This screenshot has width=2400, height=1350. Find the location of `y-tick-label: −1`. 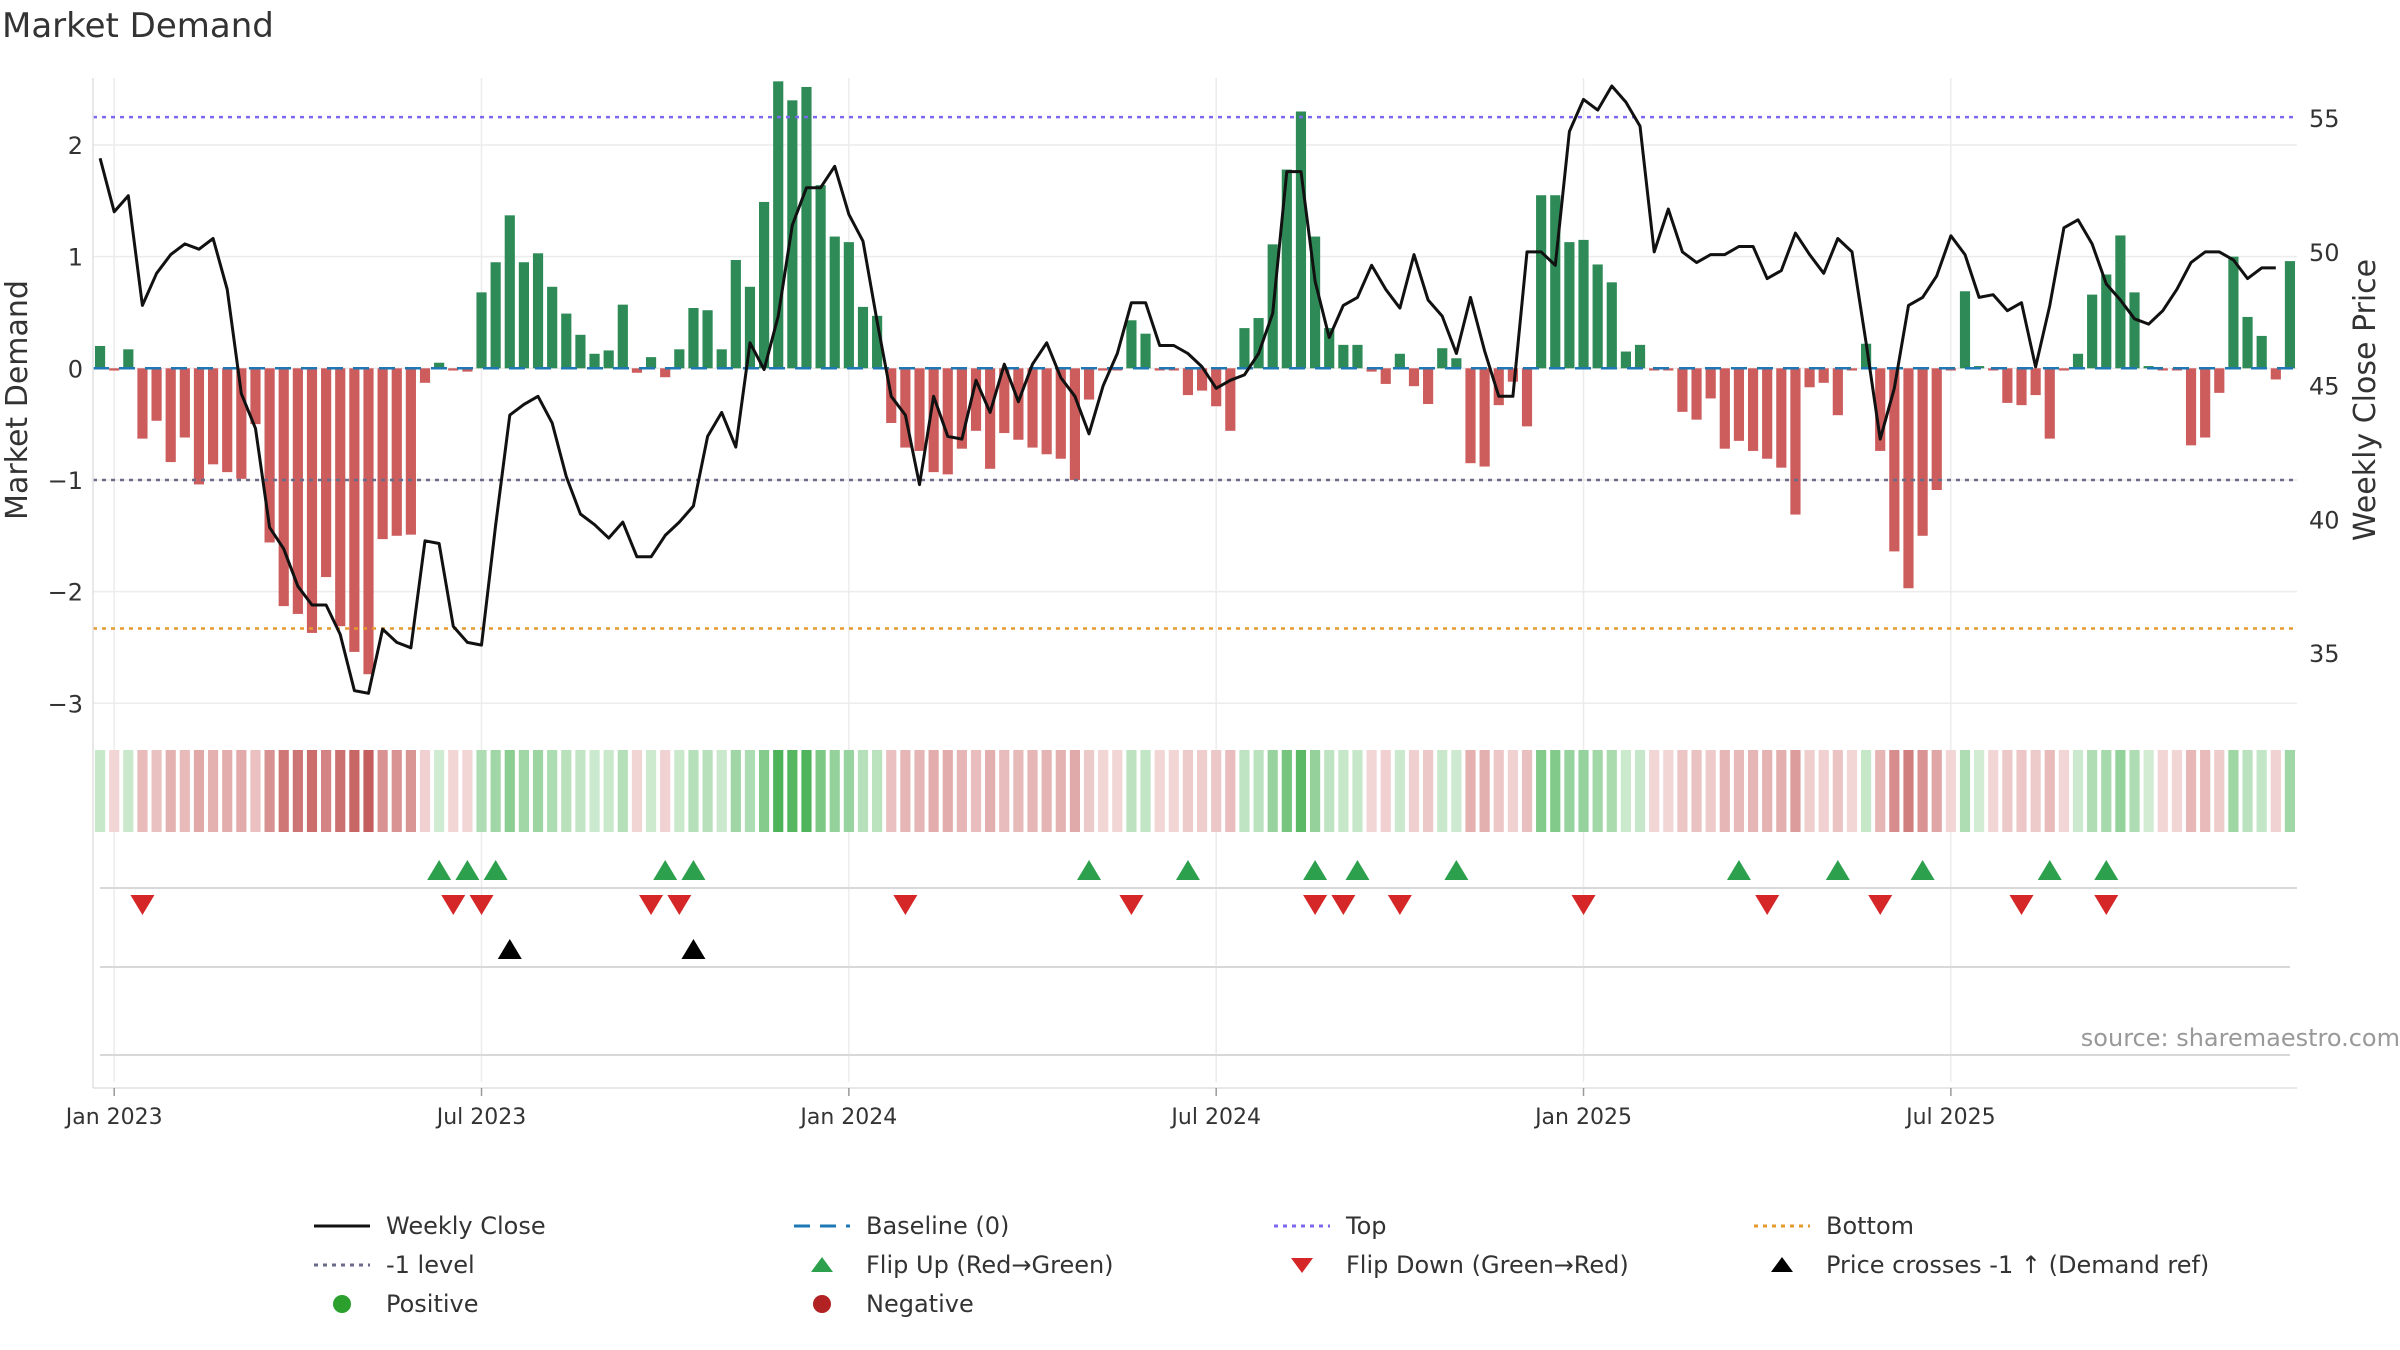

y-tick-label: −1 is located at coordinates (65, 481).